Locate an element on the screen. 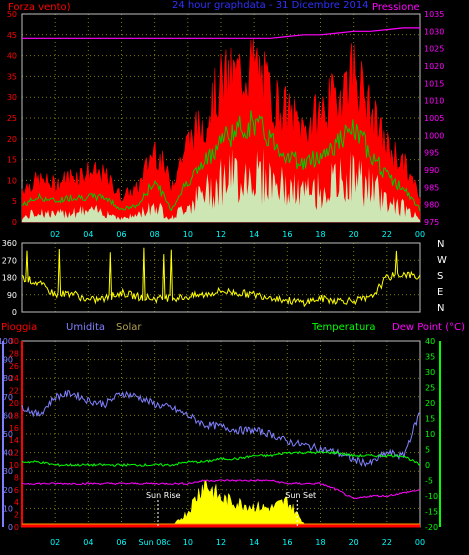 Image resolution: width=469 pixels, height=555 pixels. humidity-tick-label: 90 is located at coordinates (8, 360).